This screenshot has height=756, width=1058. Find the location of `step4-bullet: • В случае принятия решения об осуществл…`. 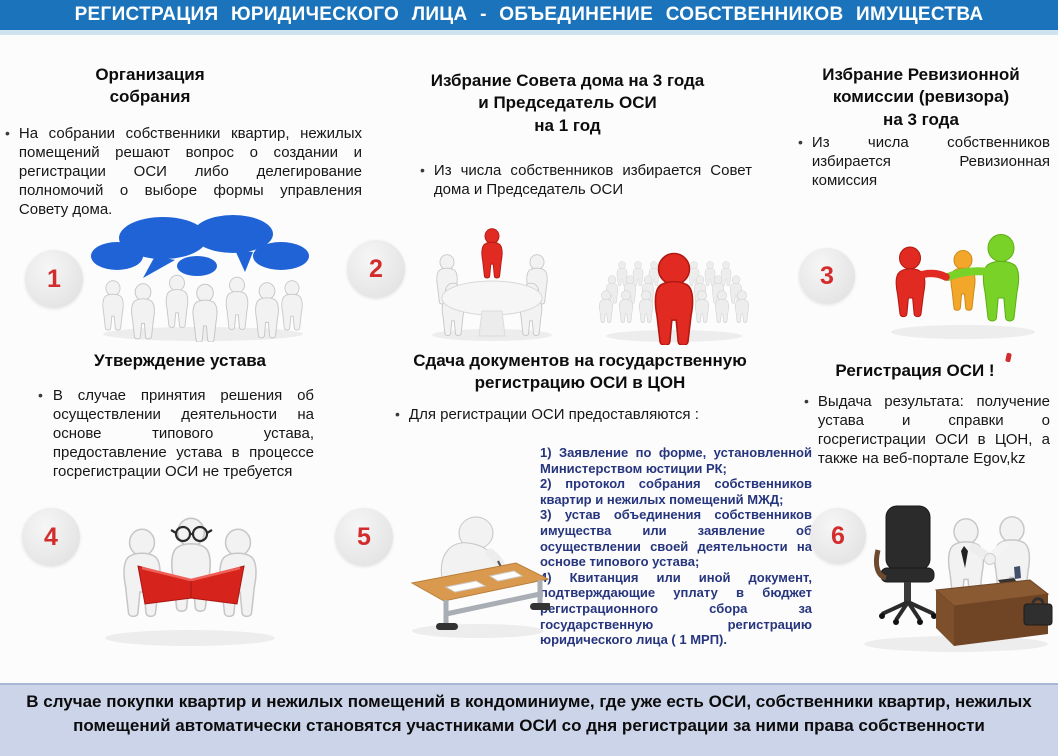

step4-bullet: • В случае принятия решения об осуществл… is located at coordinates (176, 433).